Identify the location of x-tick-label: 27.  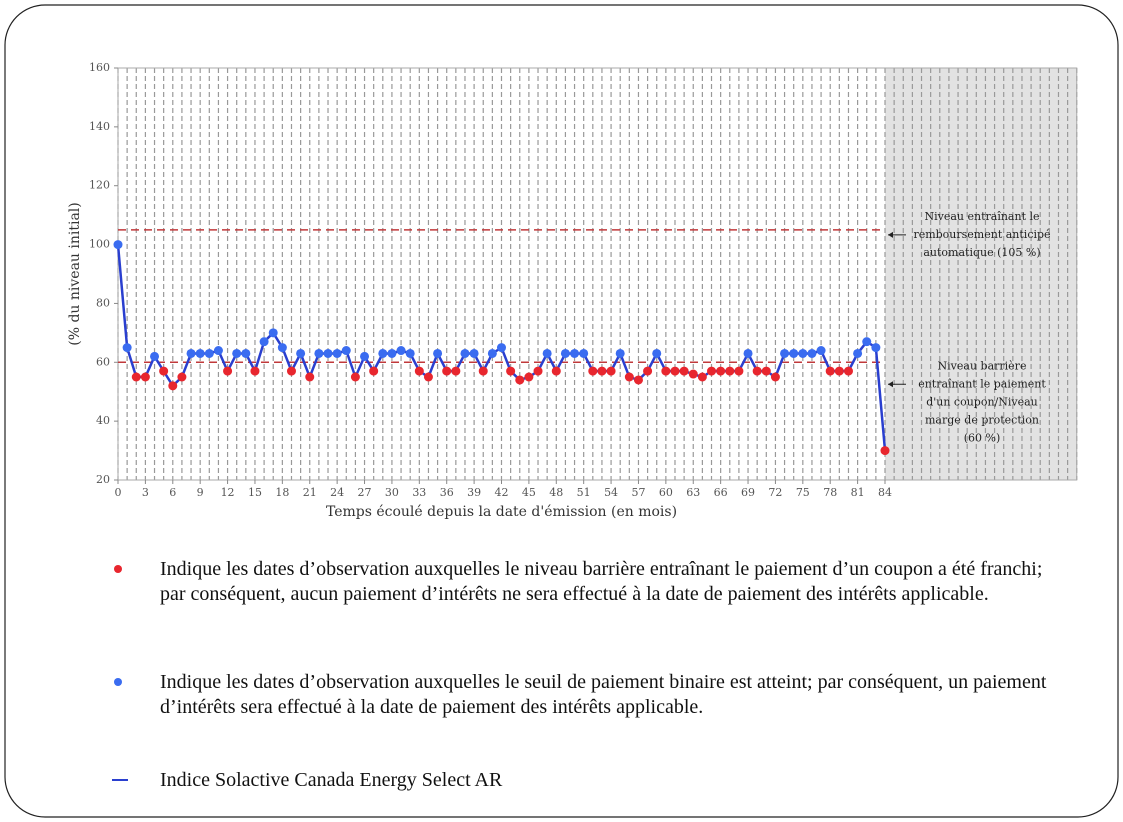
(365, 492).